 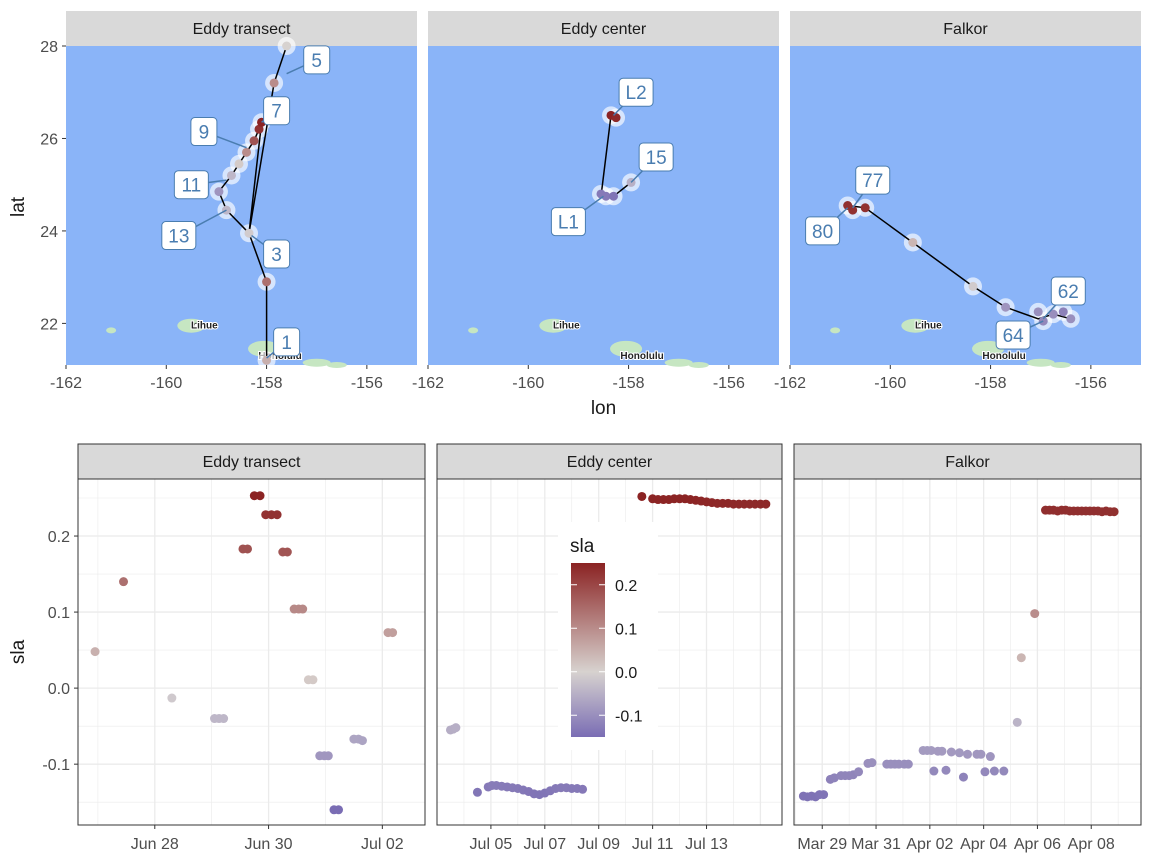 I want to click on x-tick-label: Apr 02, so click(x=929, y=844).